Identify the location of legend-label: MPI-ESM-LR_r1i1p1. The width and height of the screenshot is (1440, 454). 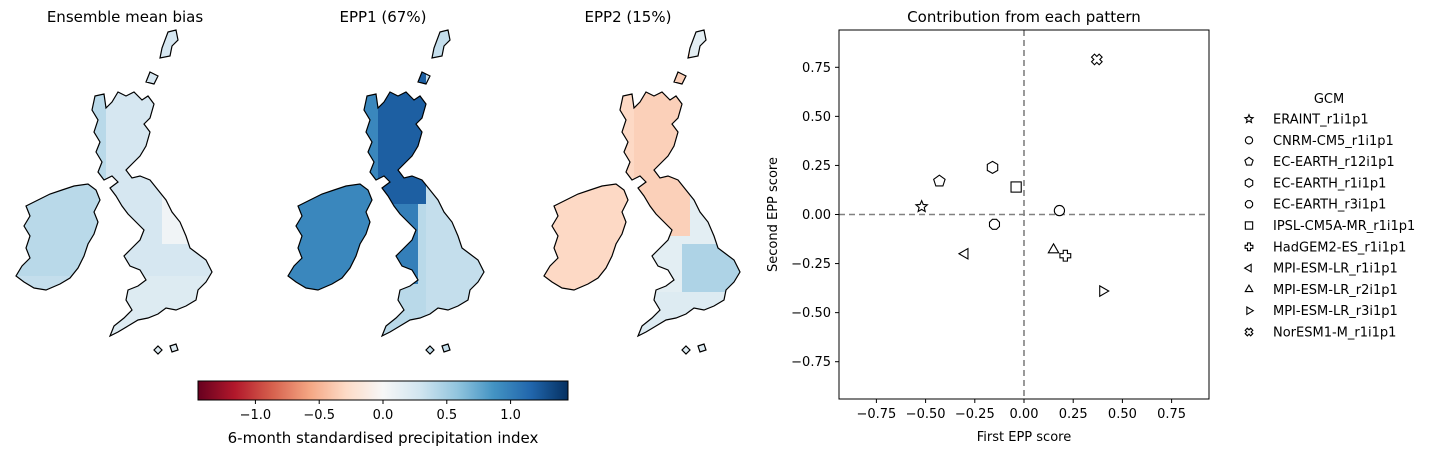
(1335, 269).